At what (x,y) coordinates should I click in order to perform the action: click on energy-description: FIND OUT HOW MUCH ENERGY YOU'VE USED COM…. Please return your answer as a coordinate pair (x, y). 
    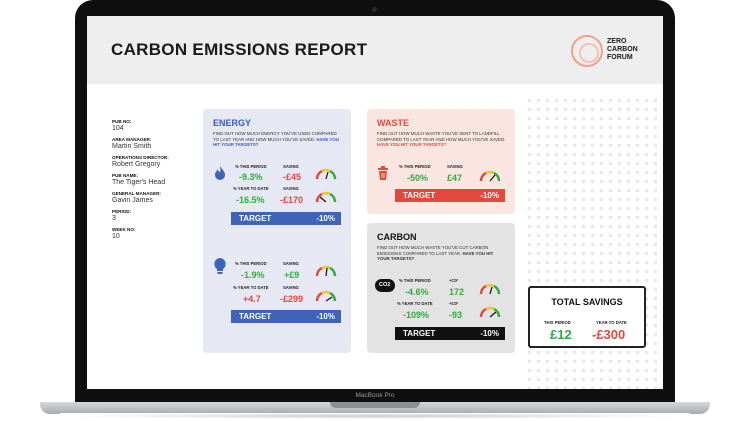
    Looking at the image, I should click on (276, 139).